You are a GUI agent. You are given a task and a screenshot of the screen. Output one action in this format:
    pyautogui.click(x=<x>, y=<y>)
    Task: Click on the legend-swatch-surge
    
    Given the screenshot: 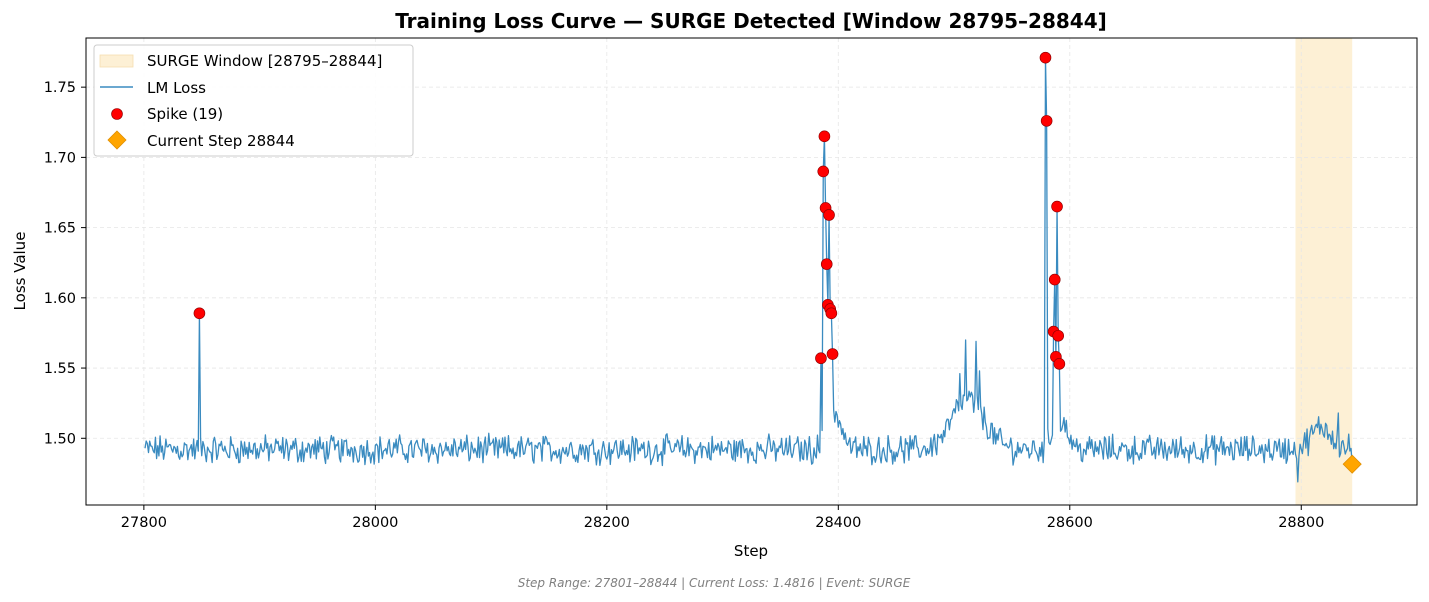 What is the action you would take?
    pyautogui.click(x=116, y=61)
    